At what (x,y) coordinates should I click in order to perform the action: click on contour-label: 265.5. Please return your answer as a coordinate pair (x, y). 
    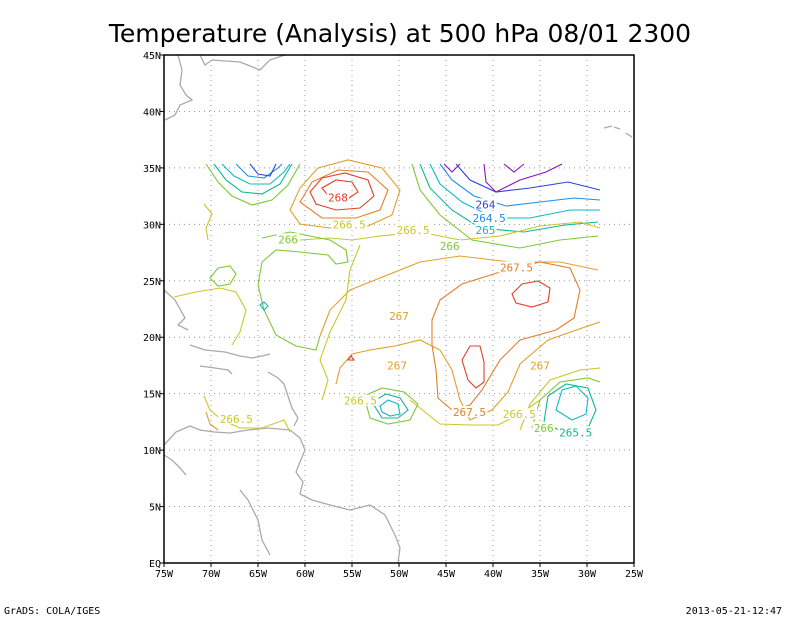
    Looking at the image, I should click on (575, 432).